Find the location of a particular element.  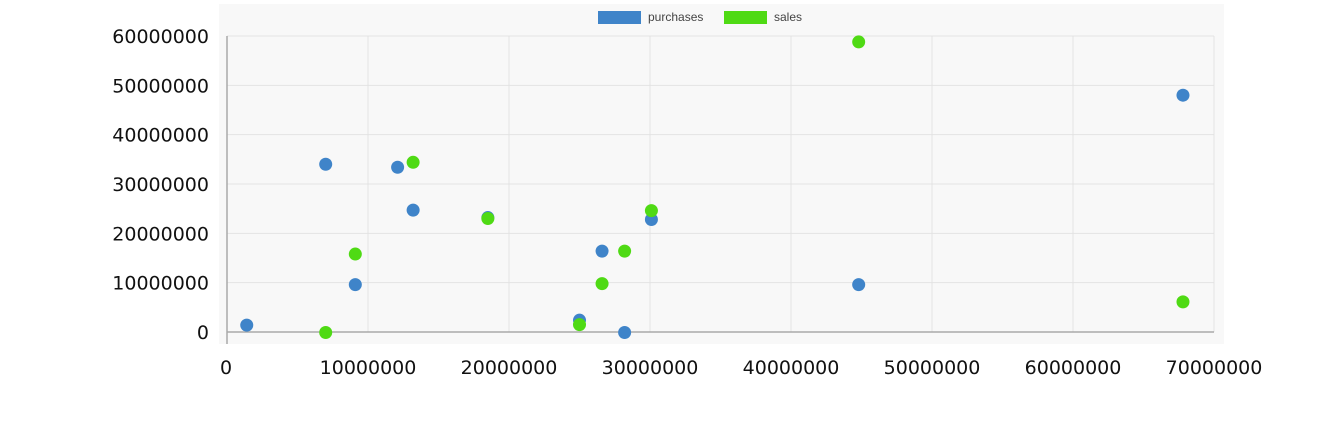

y-tick-label: 10000000 is located at coordinates (160, 284).